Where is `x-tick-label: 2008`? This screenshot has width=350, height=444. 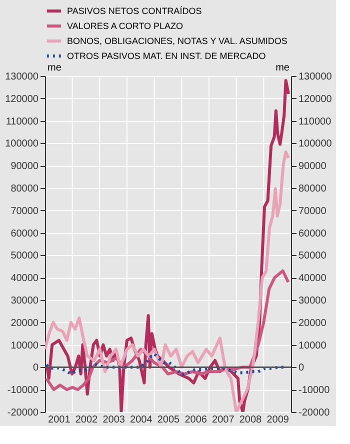 x-tick-label: 2008 is located at coordinates (250, 420).